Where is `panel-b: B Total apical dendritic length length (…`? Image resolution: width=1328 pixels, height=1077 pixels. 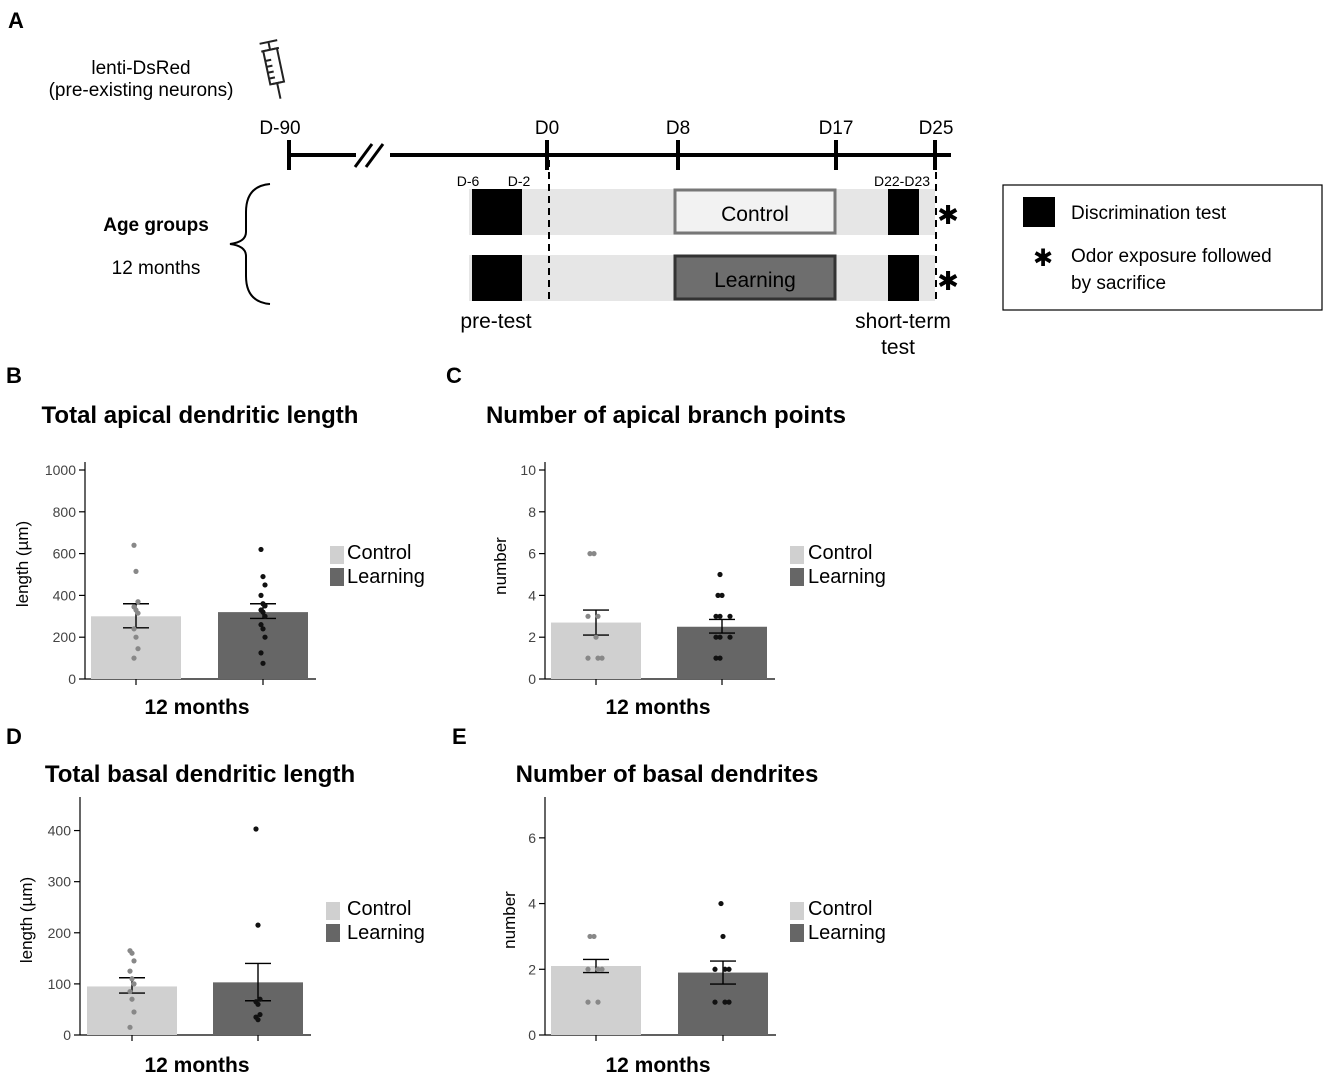 panel-b: B Total apical dendritic length length (… is located at coordinates (215, 541).